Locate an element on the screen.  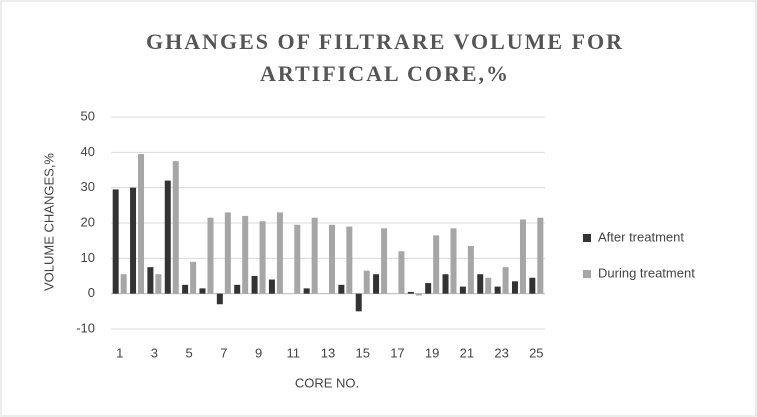
x-tick-label: 21 is located at coordinates (467, 352).